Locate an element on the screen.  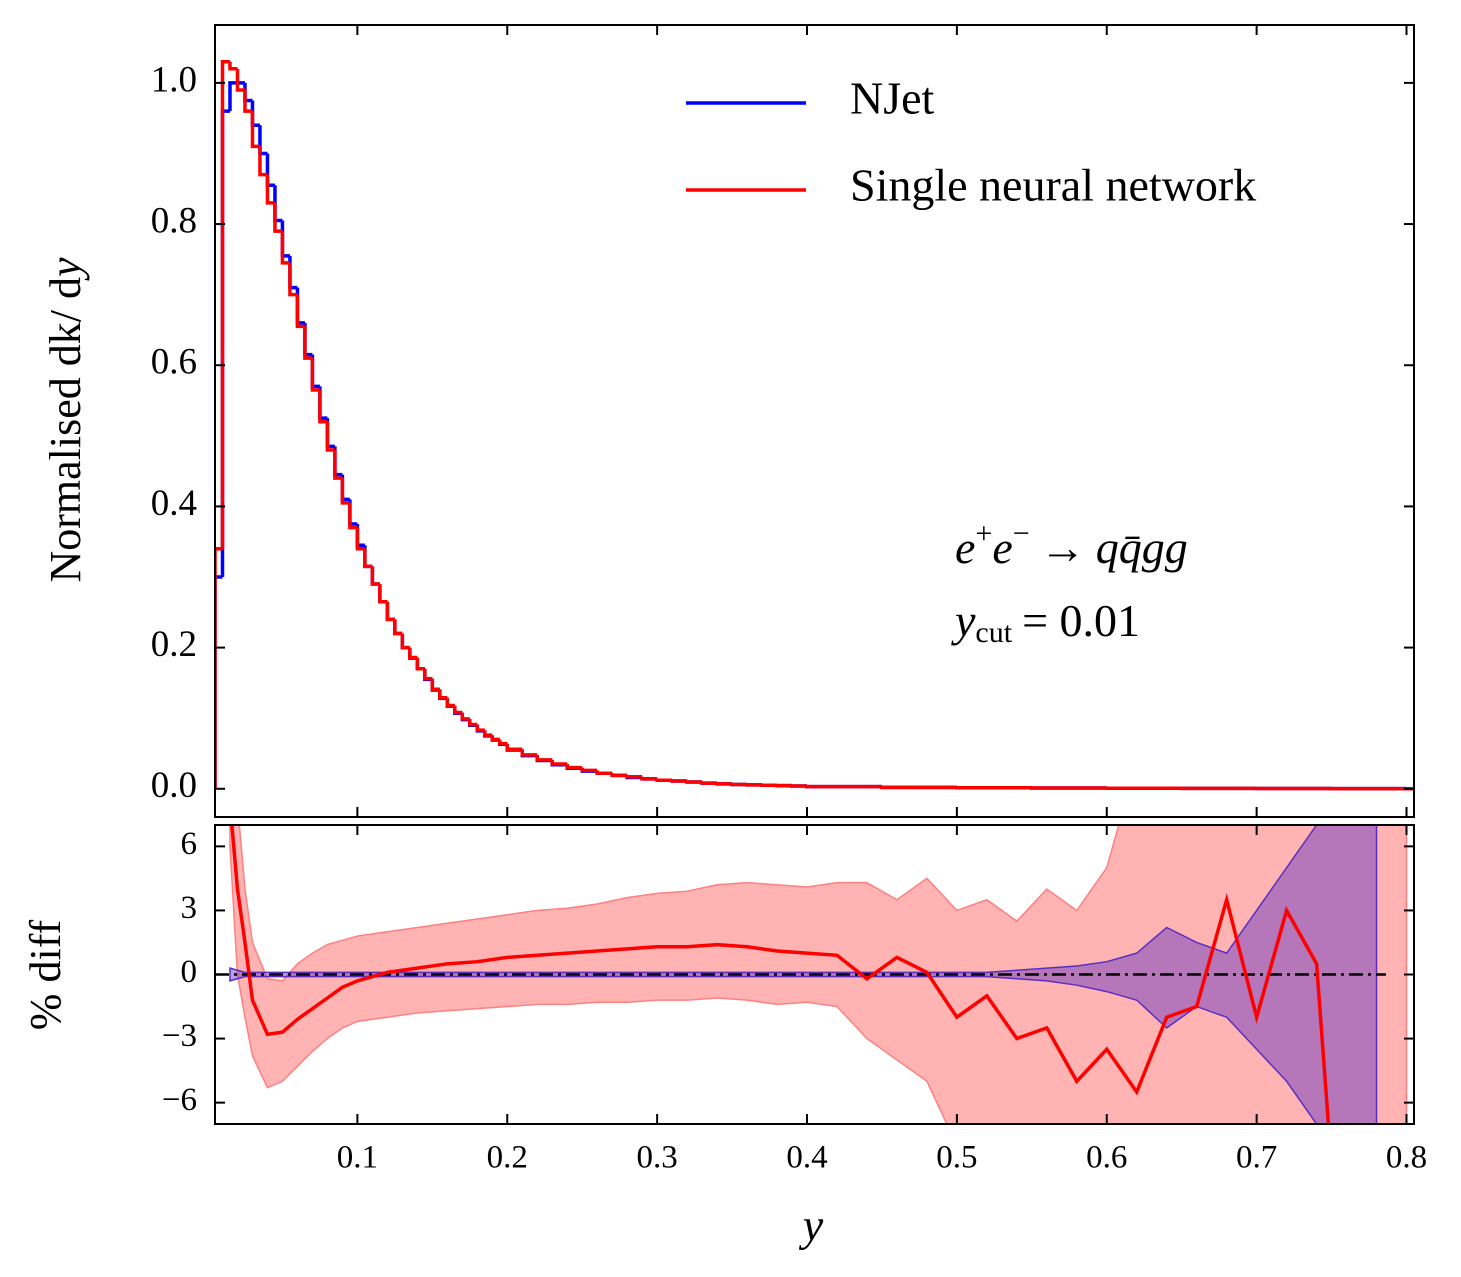
y-tick-label: 0.6 is located at coordinates (174, 362).